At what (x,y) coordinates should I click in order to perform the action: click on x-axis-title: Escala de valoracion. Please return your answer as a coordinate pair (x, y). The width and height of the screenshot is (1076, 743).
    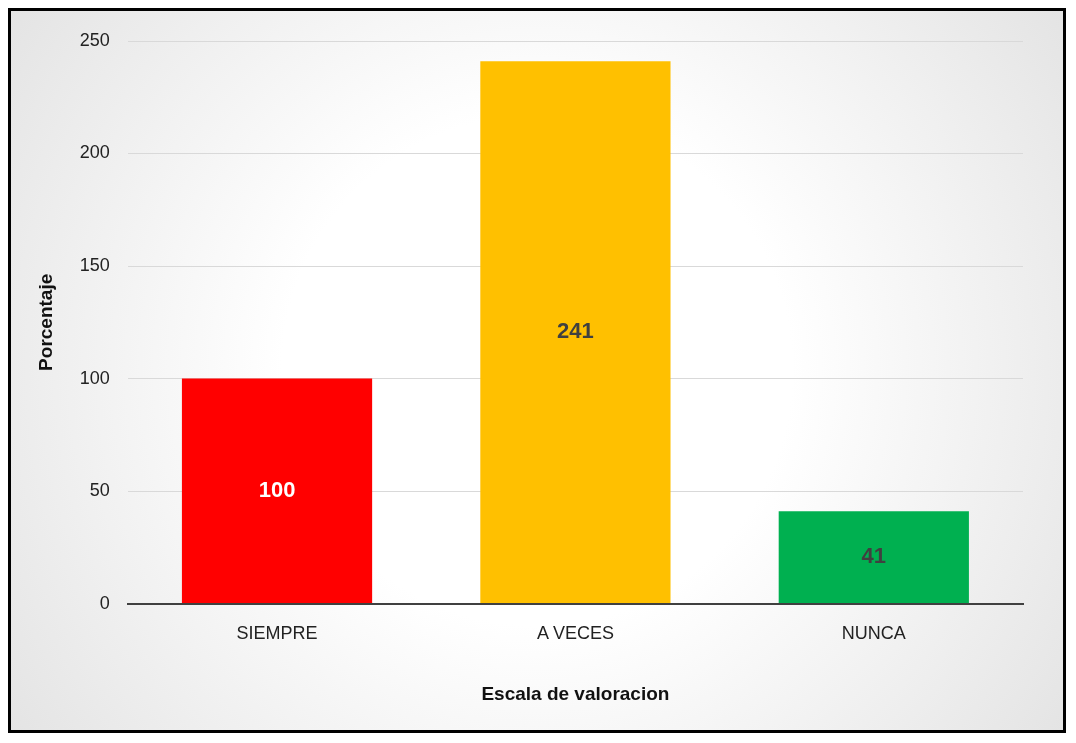
    Looking at the image, I should click on (575, 693).